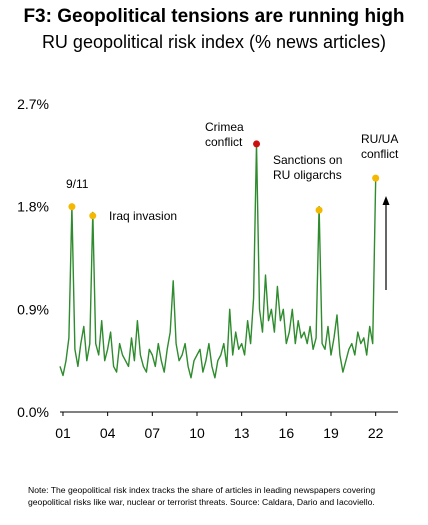  I want to click on label-crimea-line-1: Crimea, so click(224, 127).